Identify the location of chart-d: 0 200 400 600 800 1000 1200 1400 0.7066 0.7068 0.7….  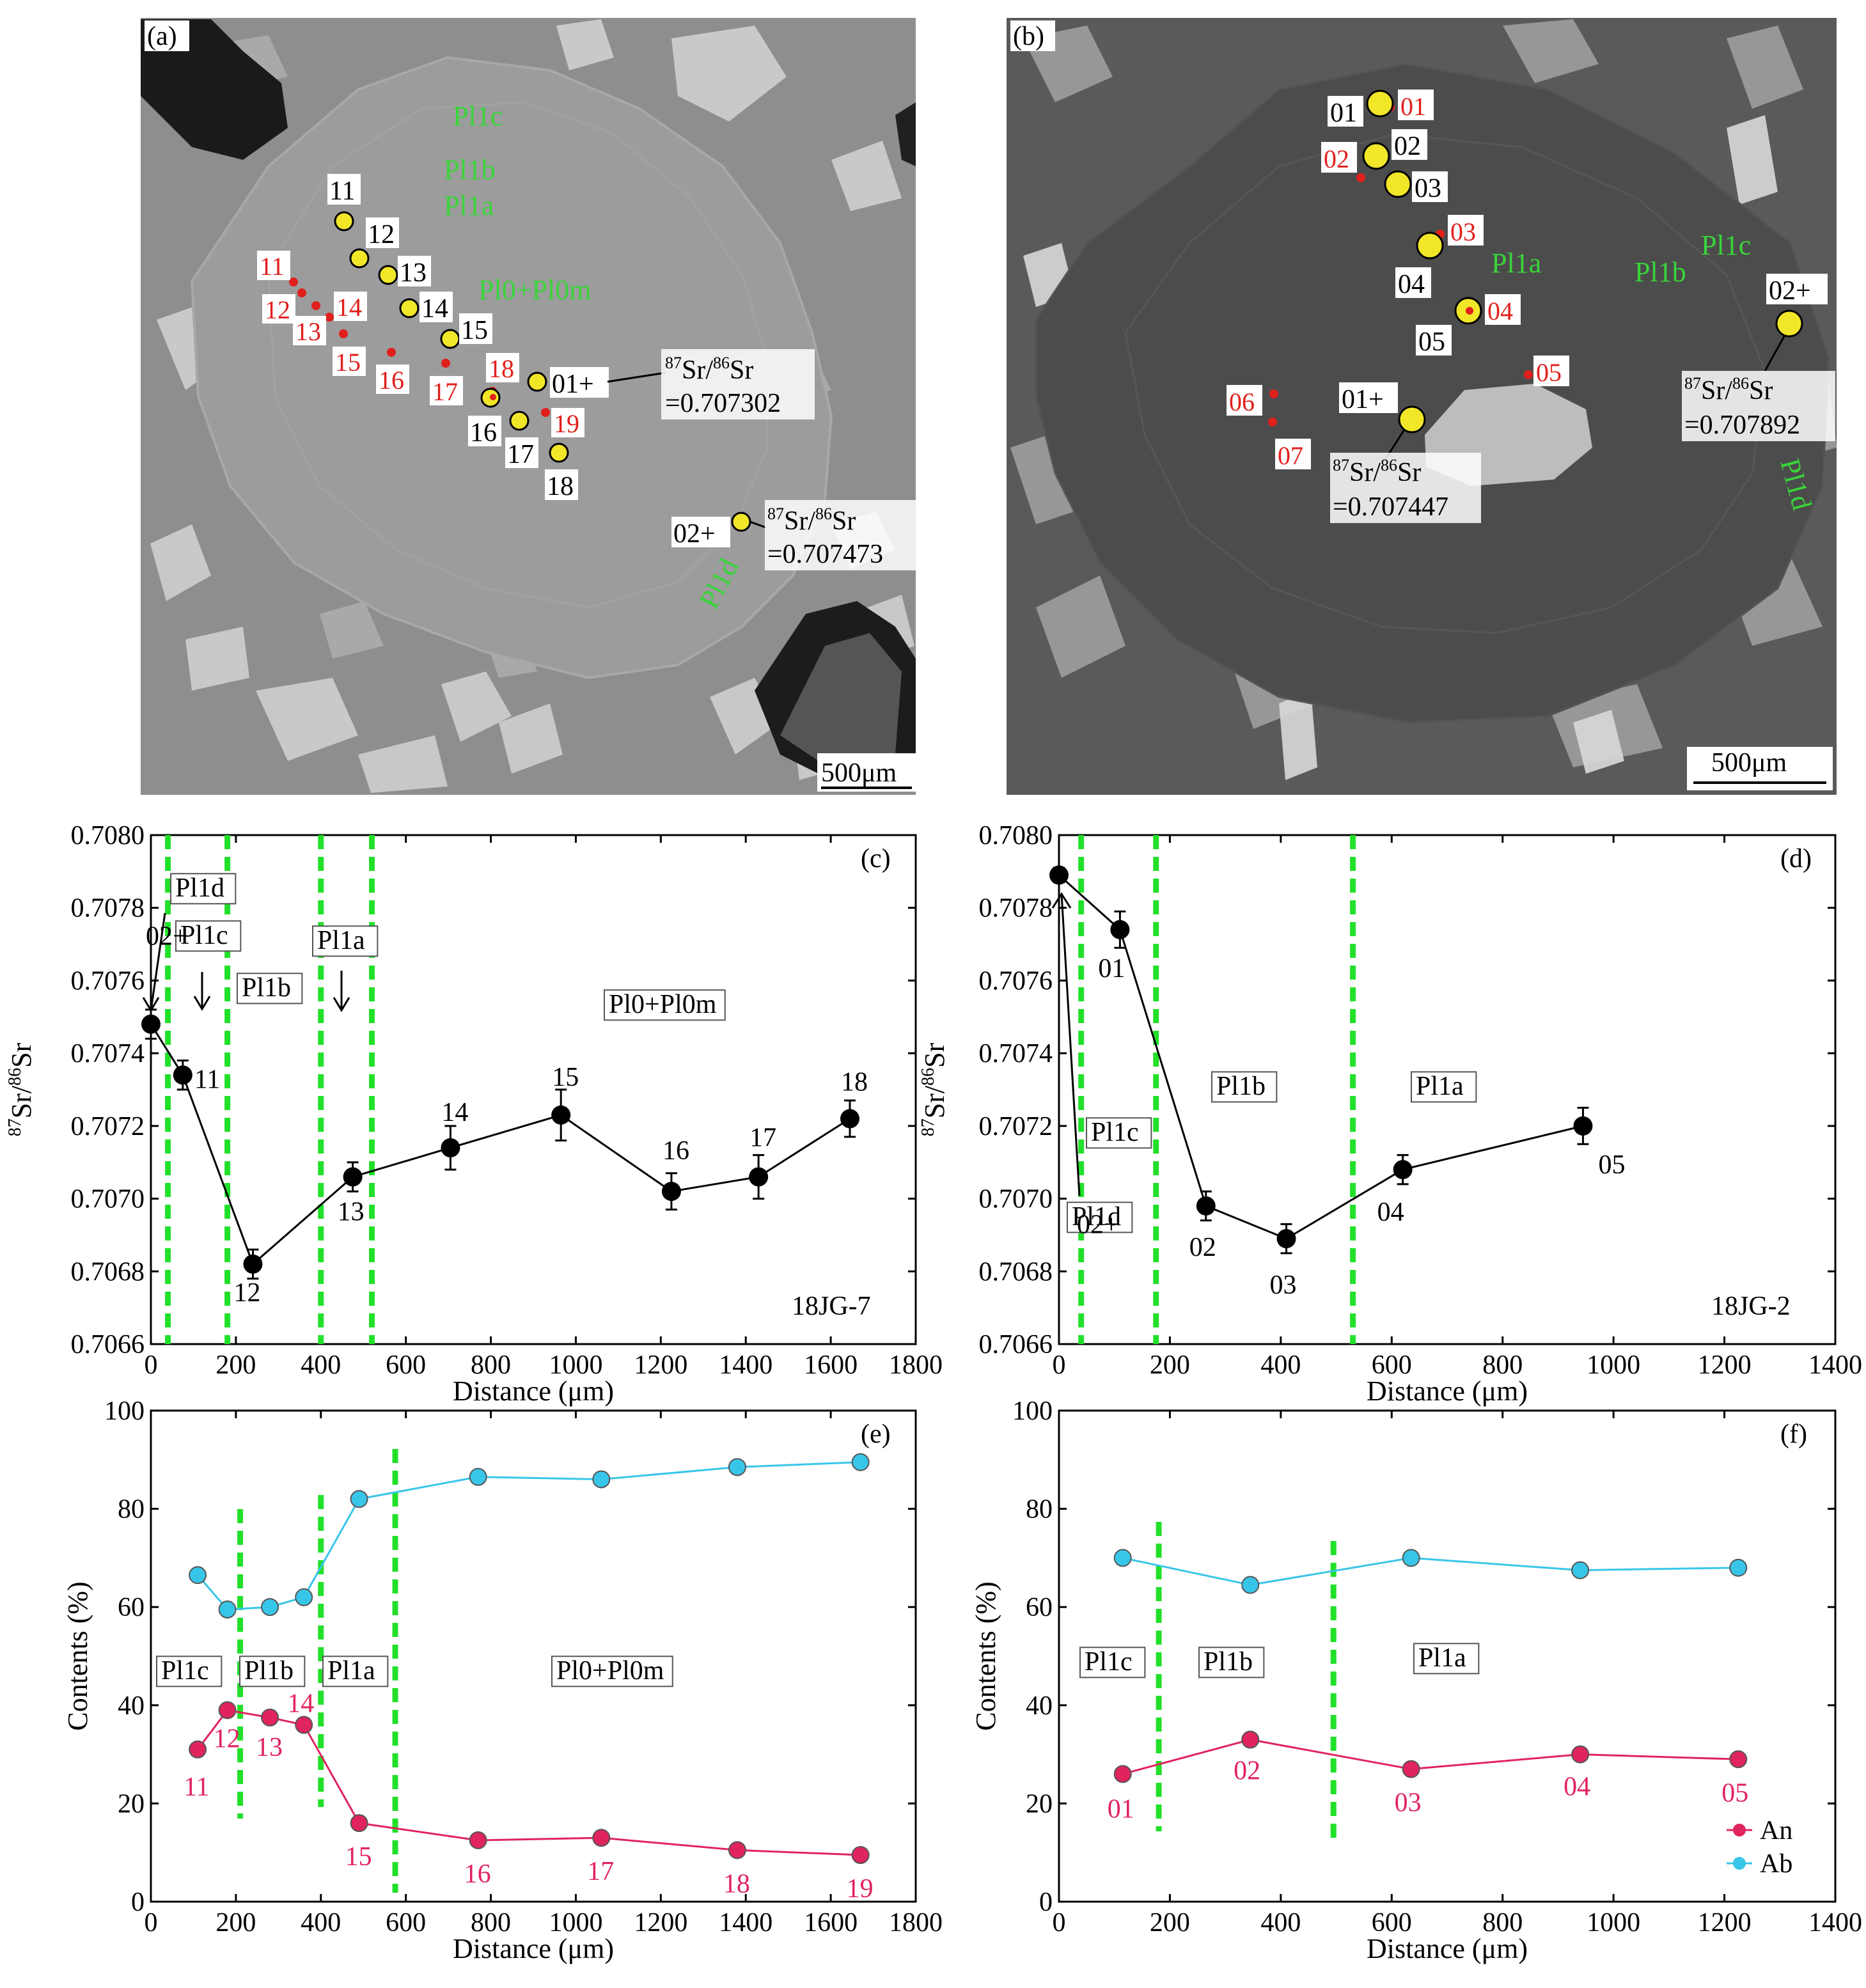
(1390, 1114).